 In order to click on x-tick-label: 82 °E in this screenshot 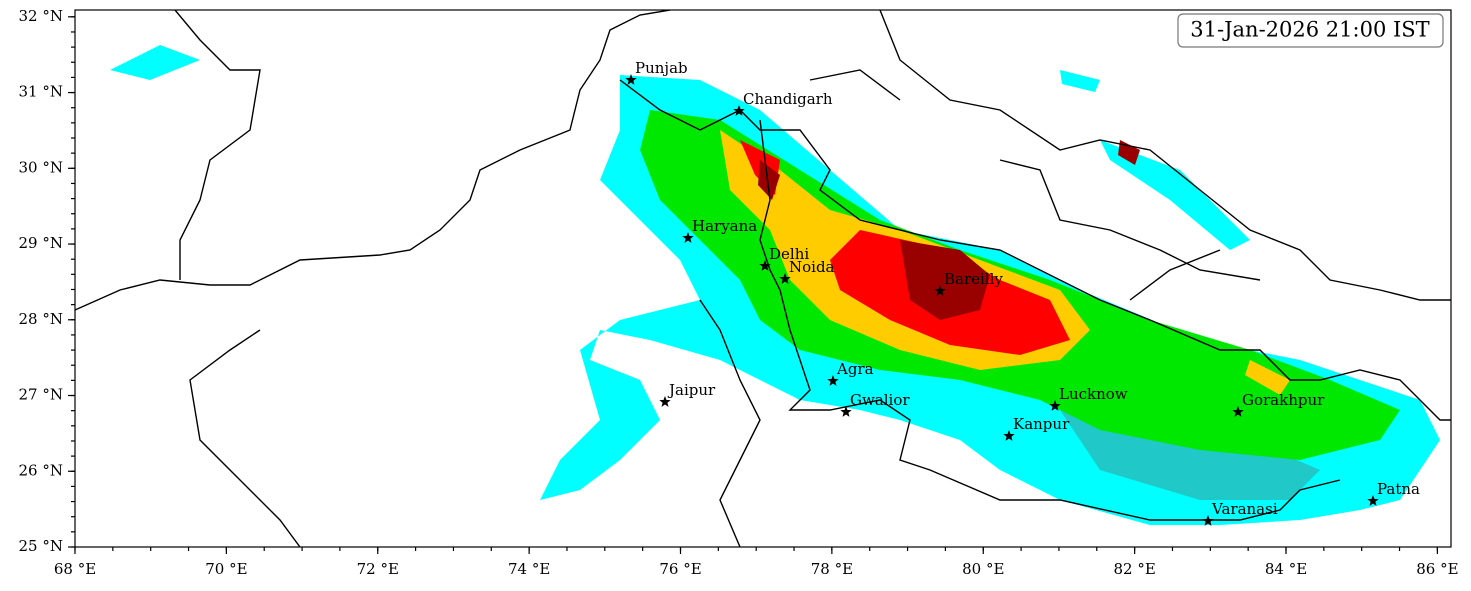, I will do `click(1134, 569)`.